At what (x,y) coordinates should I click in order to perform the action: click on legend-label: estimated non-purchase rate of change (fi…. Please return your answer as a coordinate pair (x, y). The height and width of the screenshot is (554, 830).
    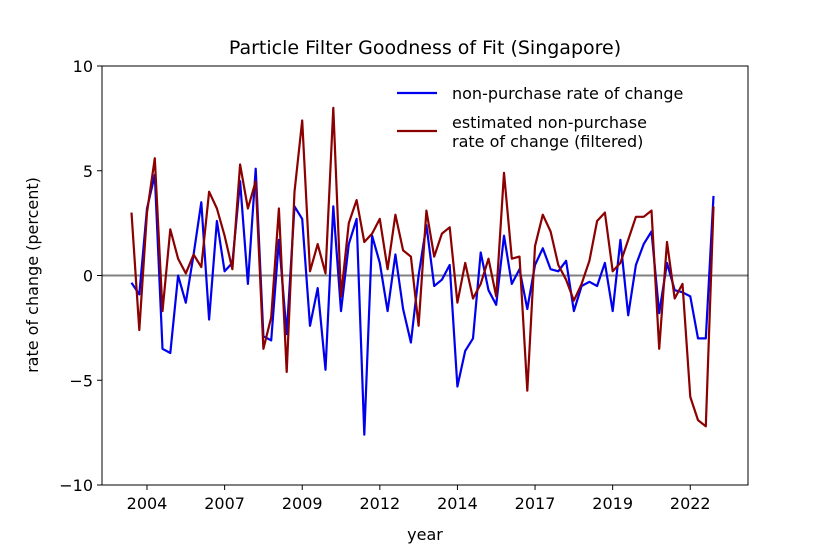
    Looking at the image, I should click on (549, 132).